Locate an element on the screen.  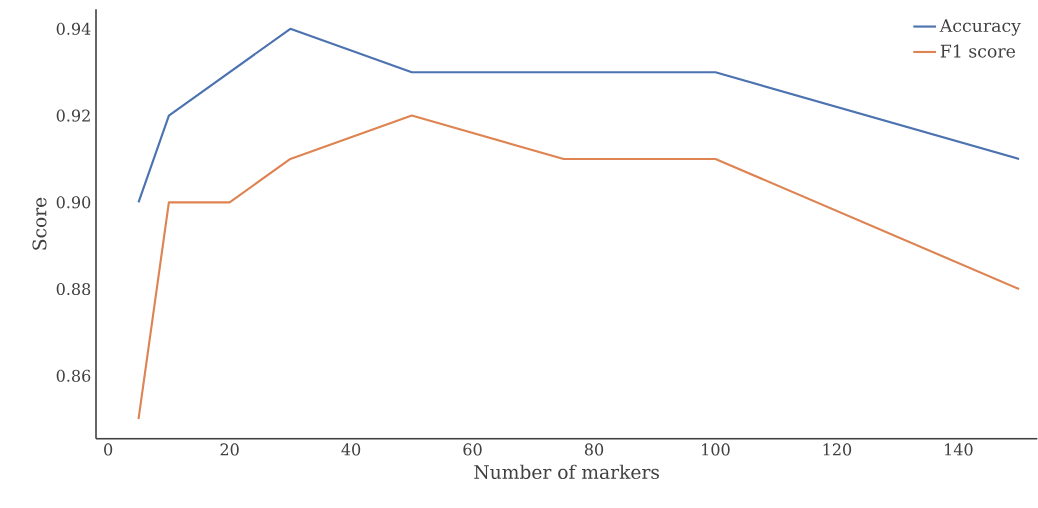
x-tick-label: 40 is located at coordinates (351, 449).